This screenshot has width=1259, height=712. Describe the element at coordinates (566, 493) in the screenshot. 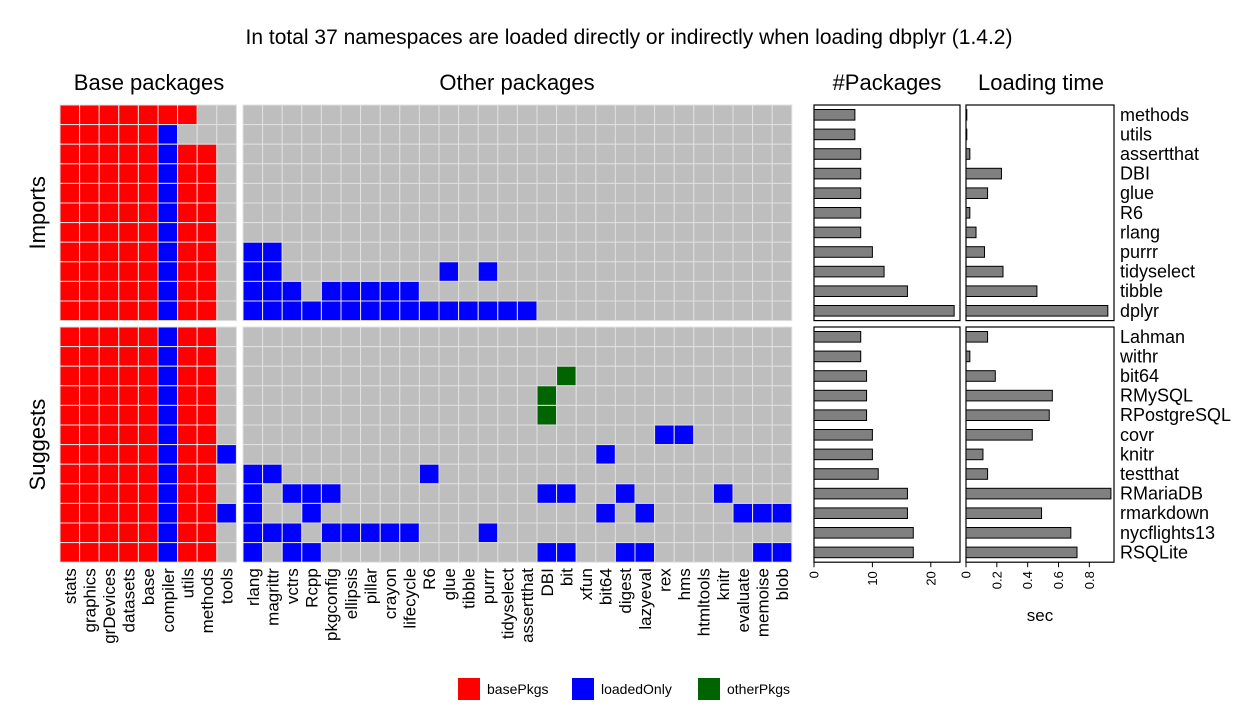

I see `other-tile-rmariadb-bit` at that location.